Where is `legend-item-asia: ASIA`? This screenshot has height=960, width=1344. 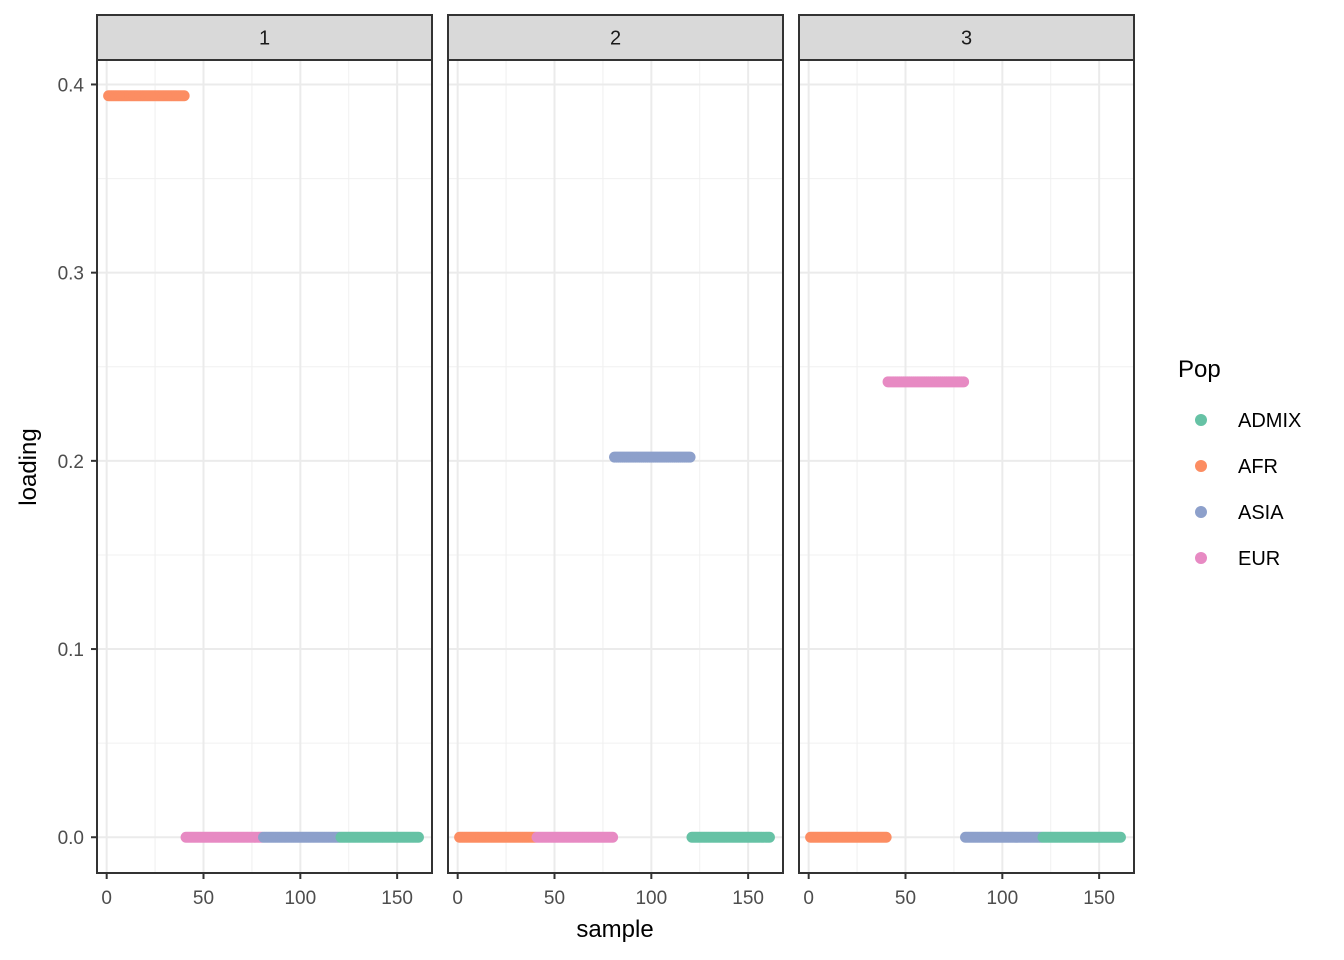 legend-item-asia: ASIA is located at coordinates (1239, 513).